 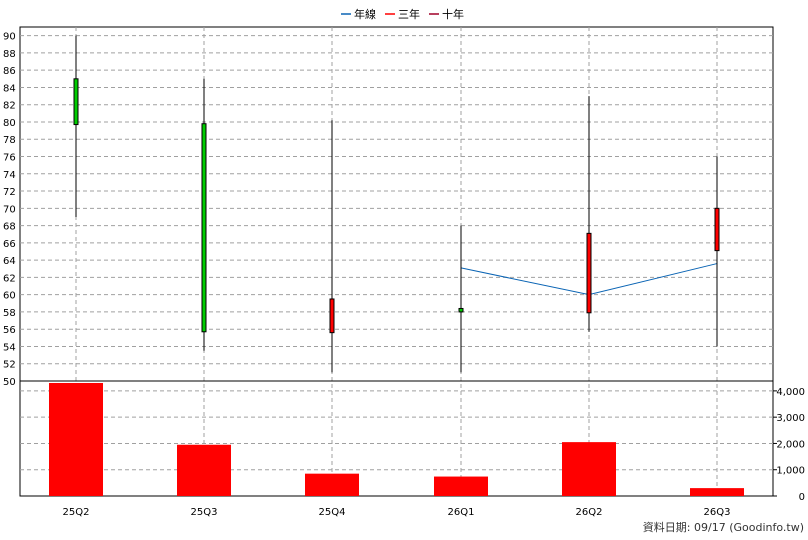 I want to click on candle-26Q2, so click(x=589, y=214).